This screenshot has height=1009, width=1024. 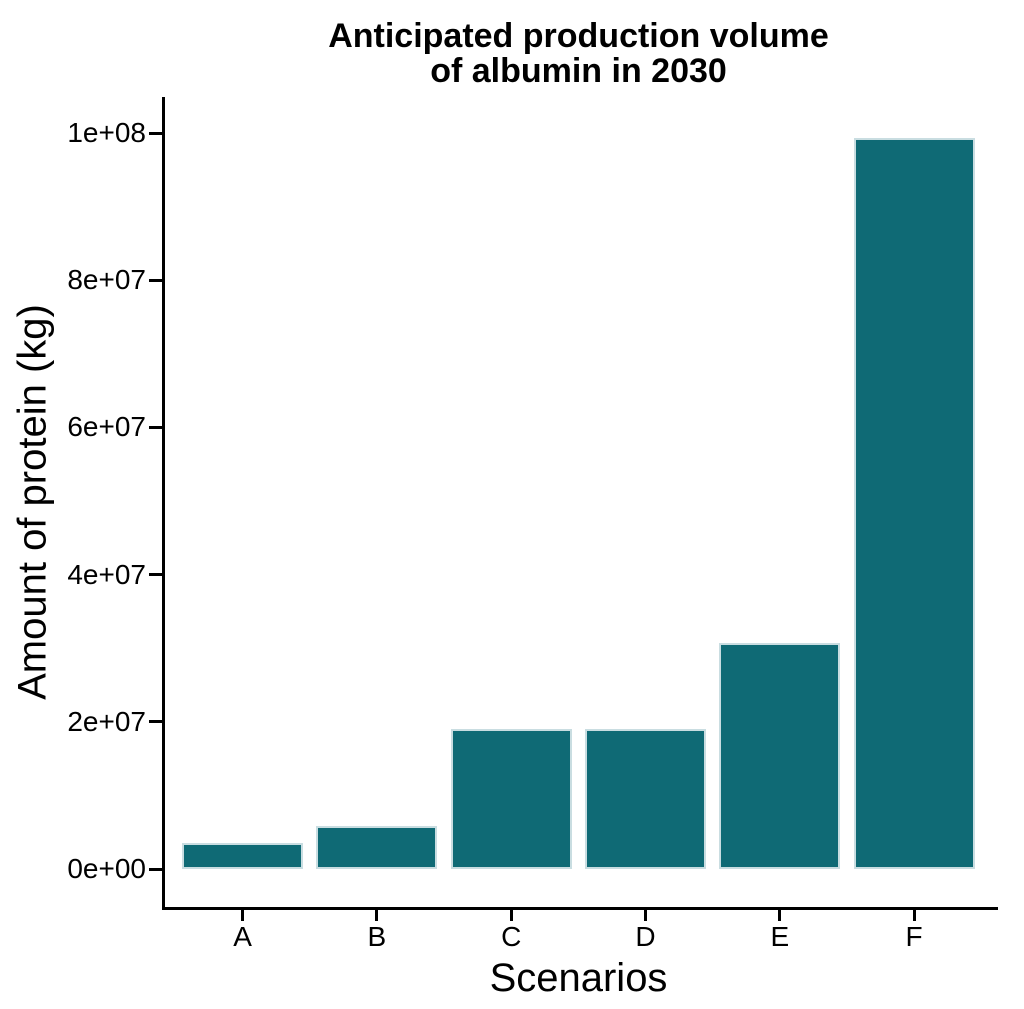 I want to click on y-tick-label: 4e+07, so click(x=106, y=574).